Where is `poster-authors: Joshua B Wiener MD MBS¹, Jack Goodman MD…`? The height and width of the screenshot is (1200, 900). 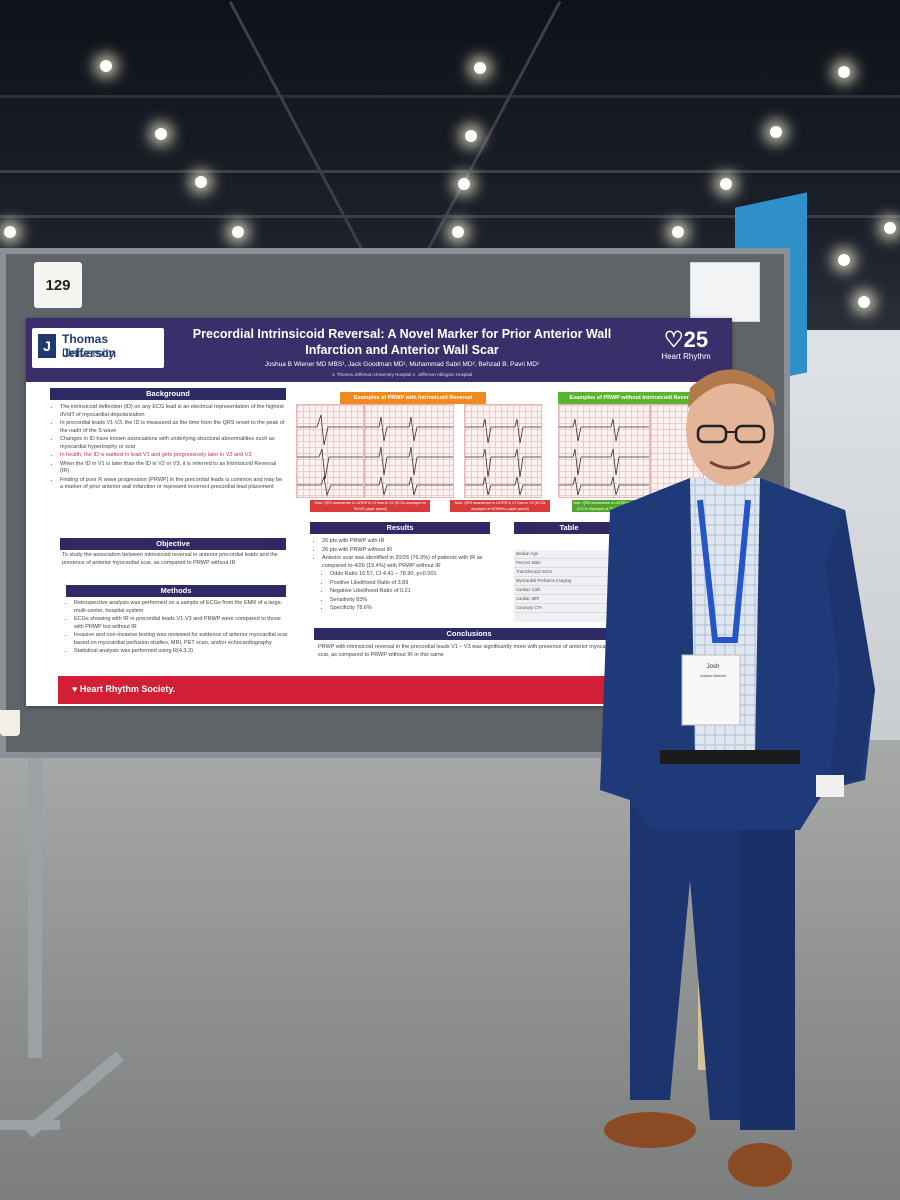
poster-authors: Joshua B Wiener MD MBS¹, Jack Goodman MD… is located at coordinates (402, 364).